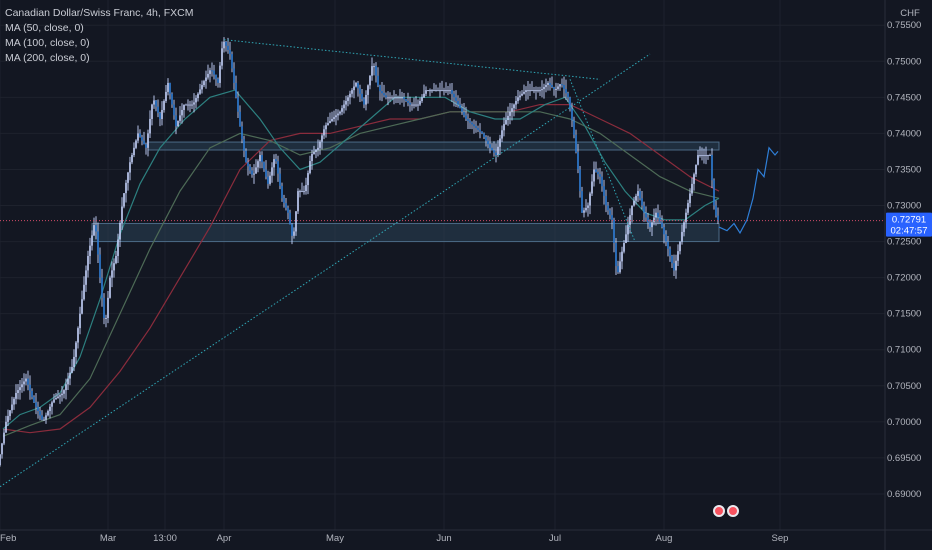  Describe the element at coordinates (909, 231) in the screenshot. I see `bar-countdown: 02:47:57` at that location.